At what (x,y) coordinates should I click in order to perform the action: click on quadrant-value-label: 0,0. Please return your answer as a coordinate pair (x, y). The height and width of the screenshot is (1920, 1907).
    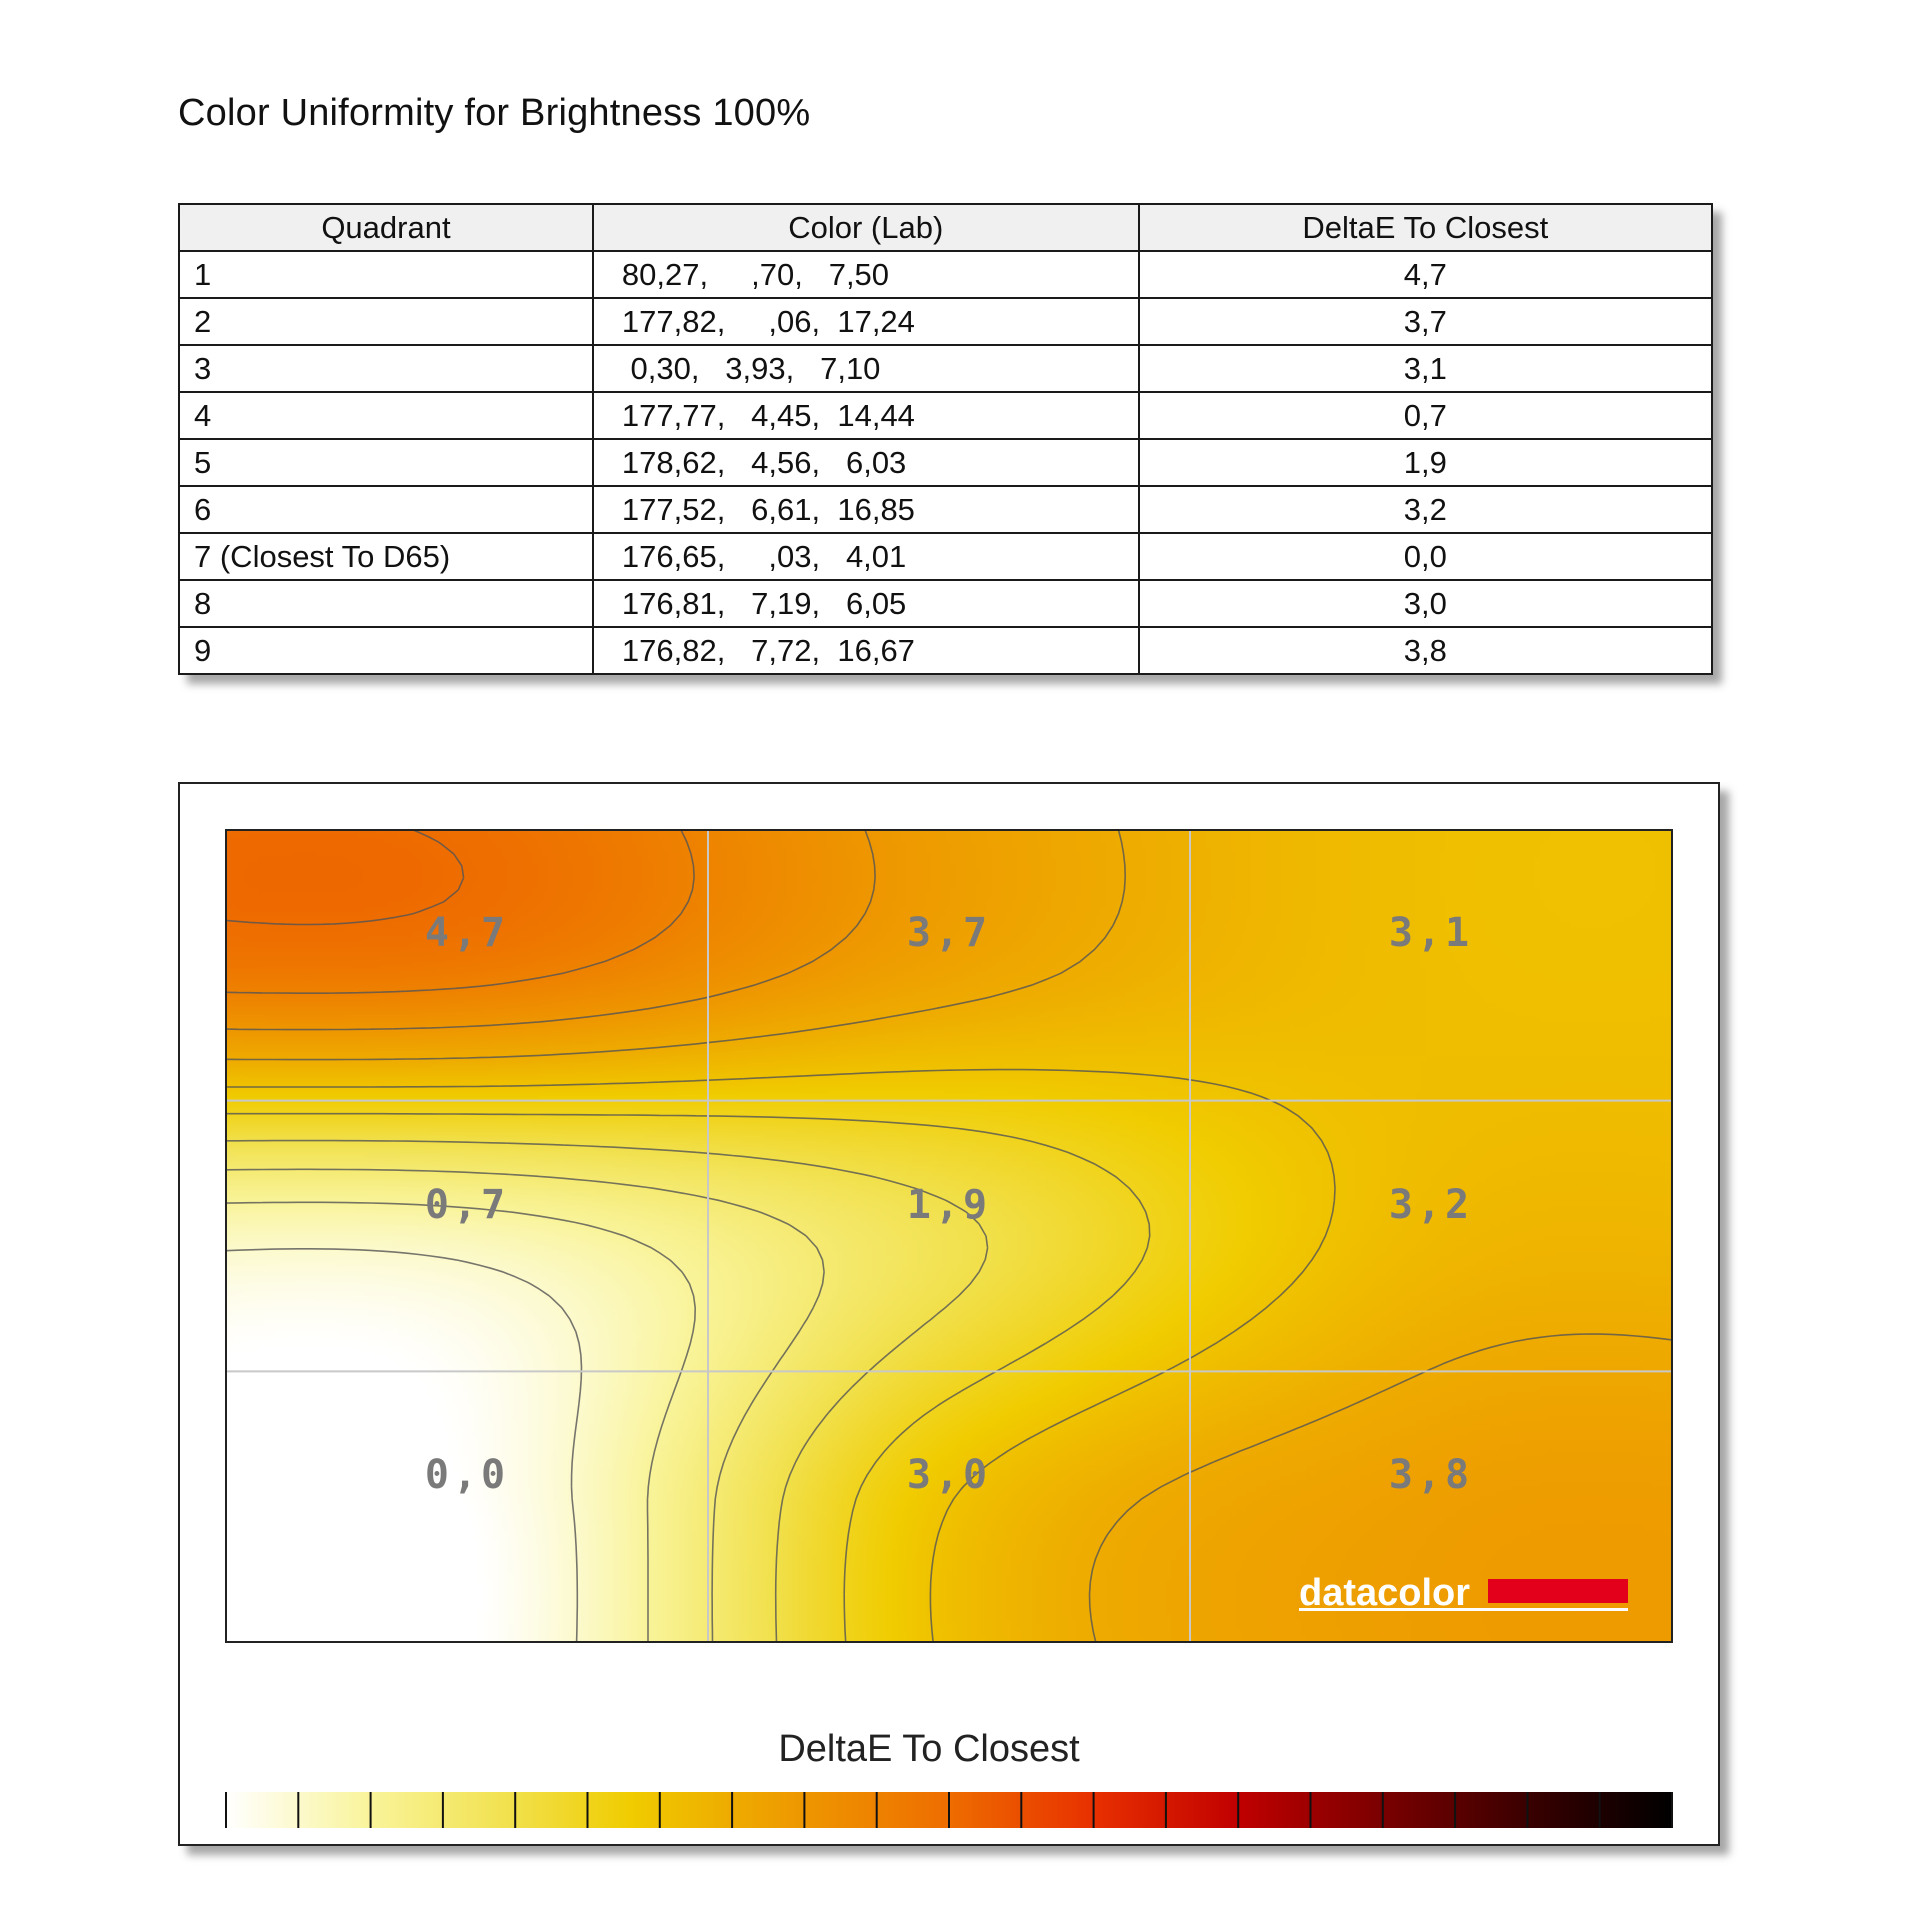
    Looking at the image, I should click on (467, 1475).